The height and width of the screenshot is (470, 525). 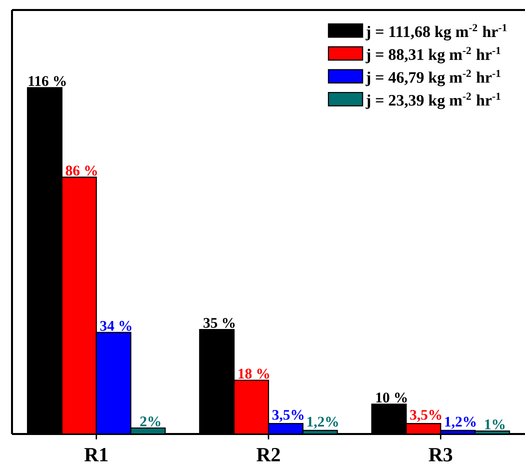 What do you see at coordinates (391, 397) in the screenshot?
I see `data-label: 10 %` at bounding box center [391, 397].